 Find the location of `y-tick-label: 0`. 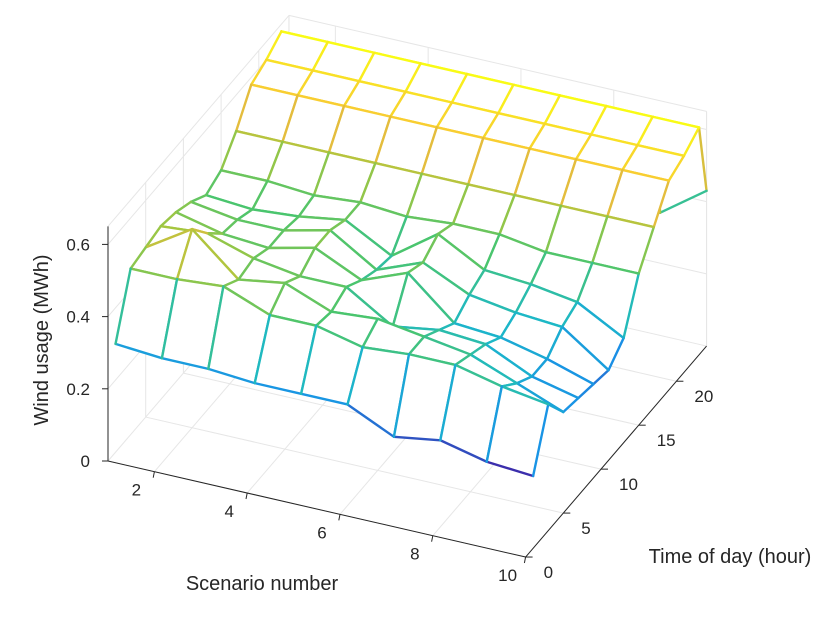

y-tick-label: 0 is located at coordinates (548, 572).